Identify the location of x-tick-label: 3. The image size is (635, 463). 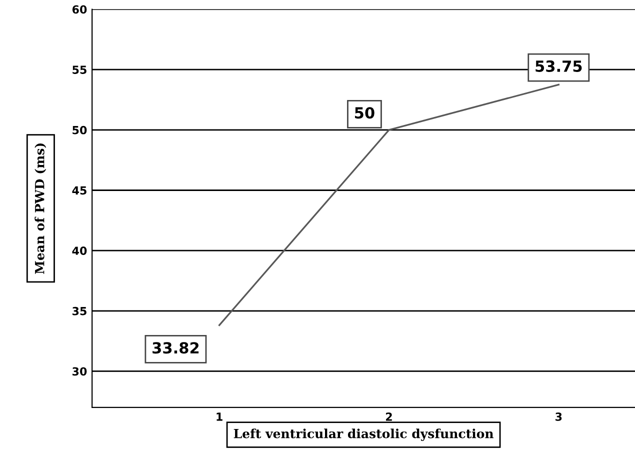
(559, 416).